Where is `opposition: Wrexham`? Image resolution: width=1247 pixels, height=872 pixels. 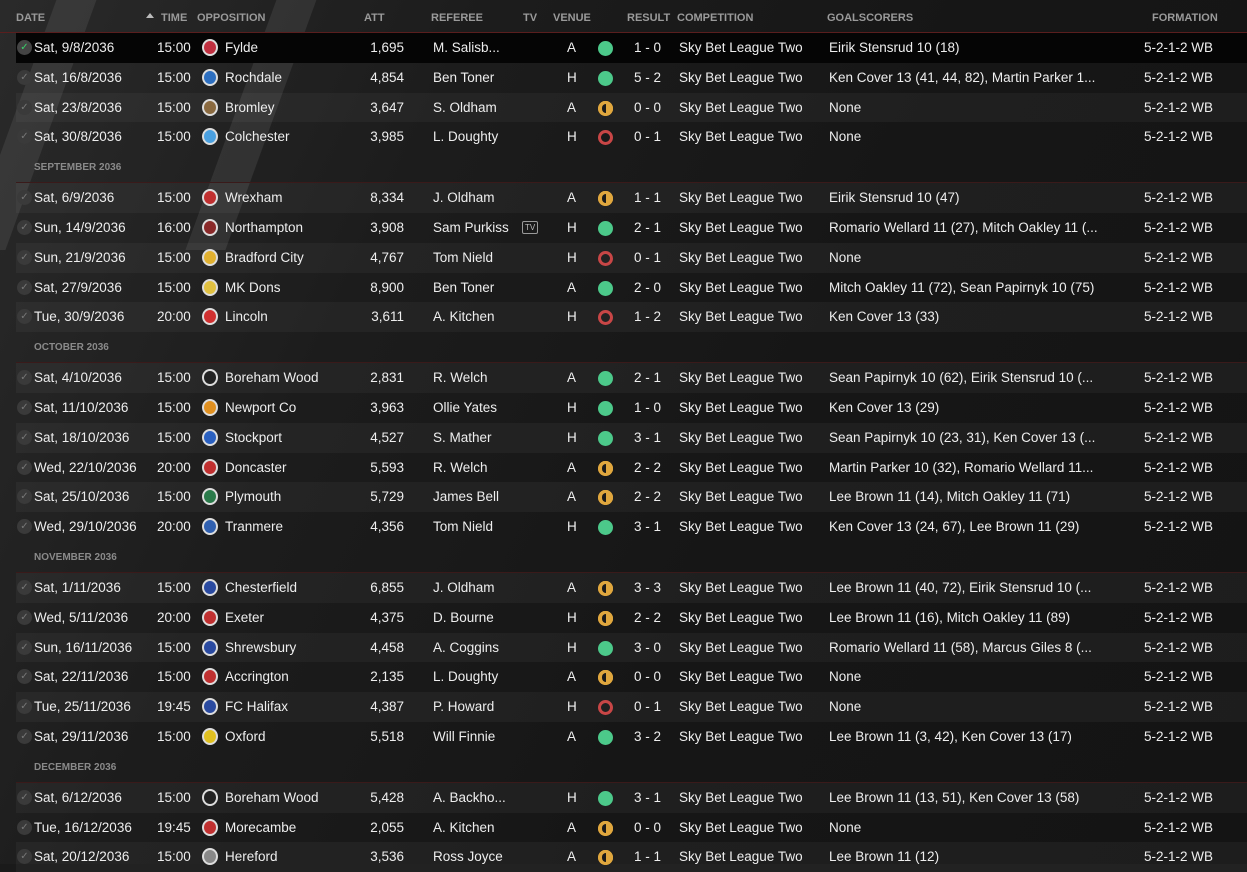
opposition: Wrexham is located at coordinates (254, 198).